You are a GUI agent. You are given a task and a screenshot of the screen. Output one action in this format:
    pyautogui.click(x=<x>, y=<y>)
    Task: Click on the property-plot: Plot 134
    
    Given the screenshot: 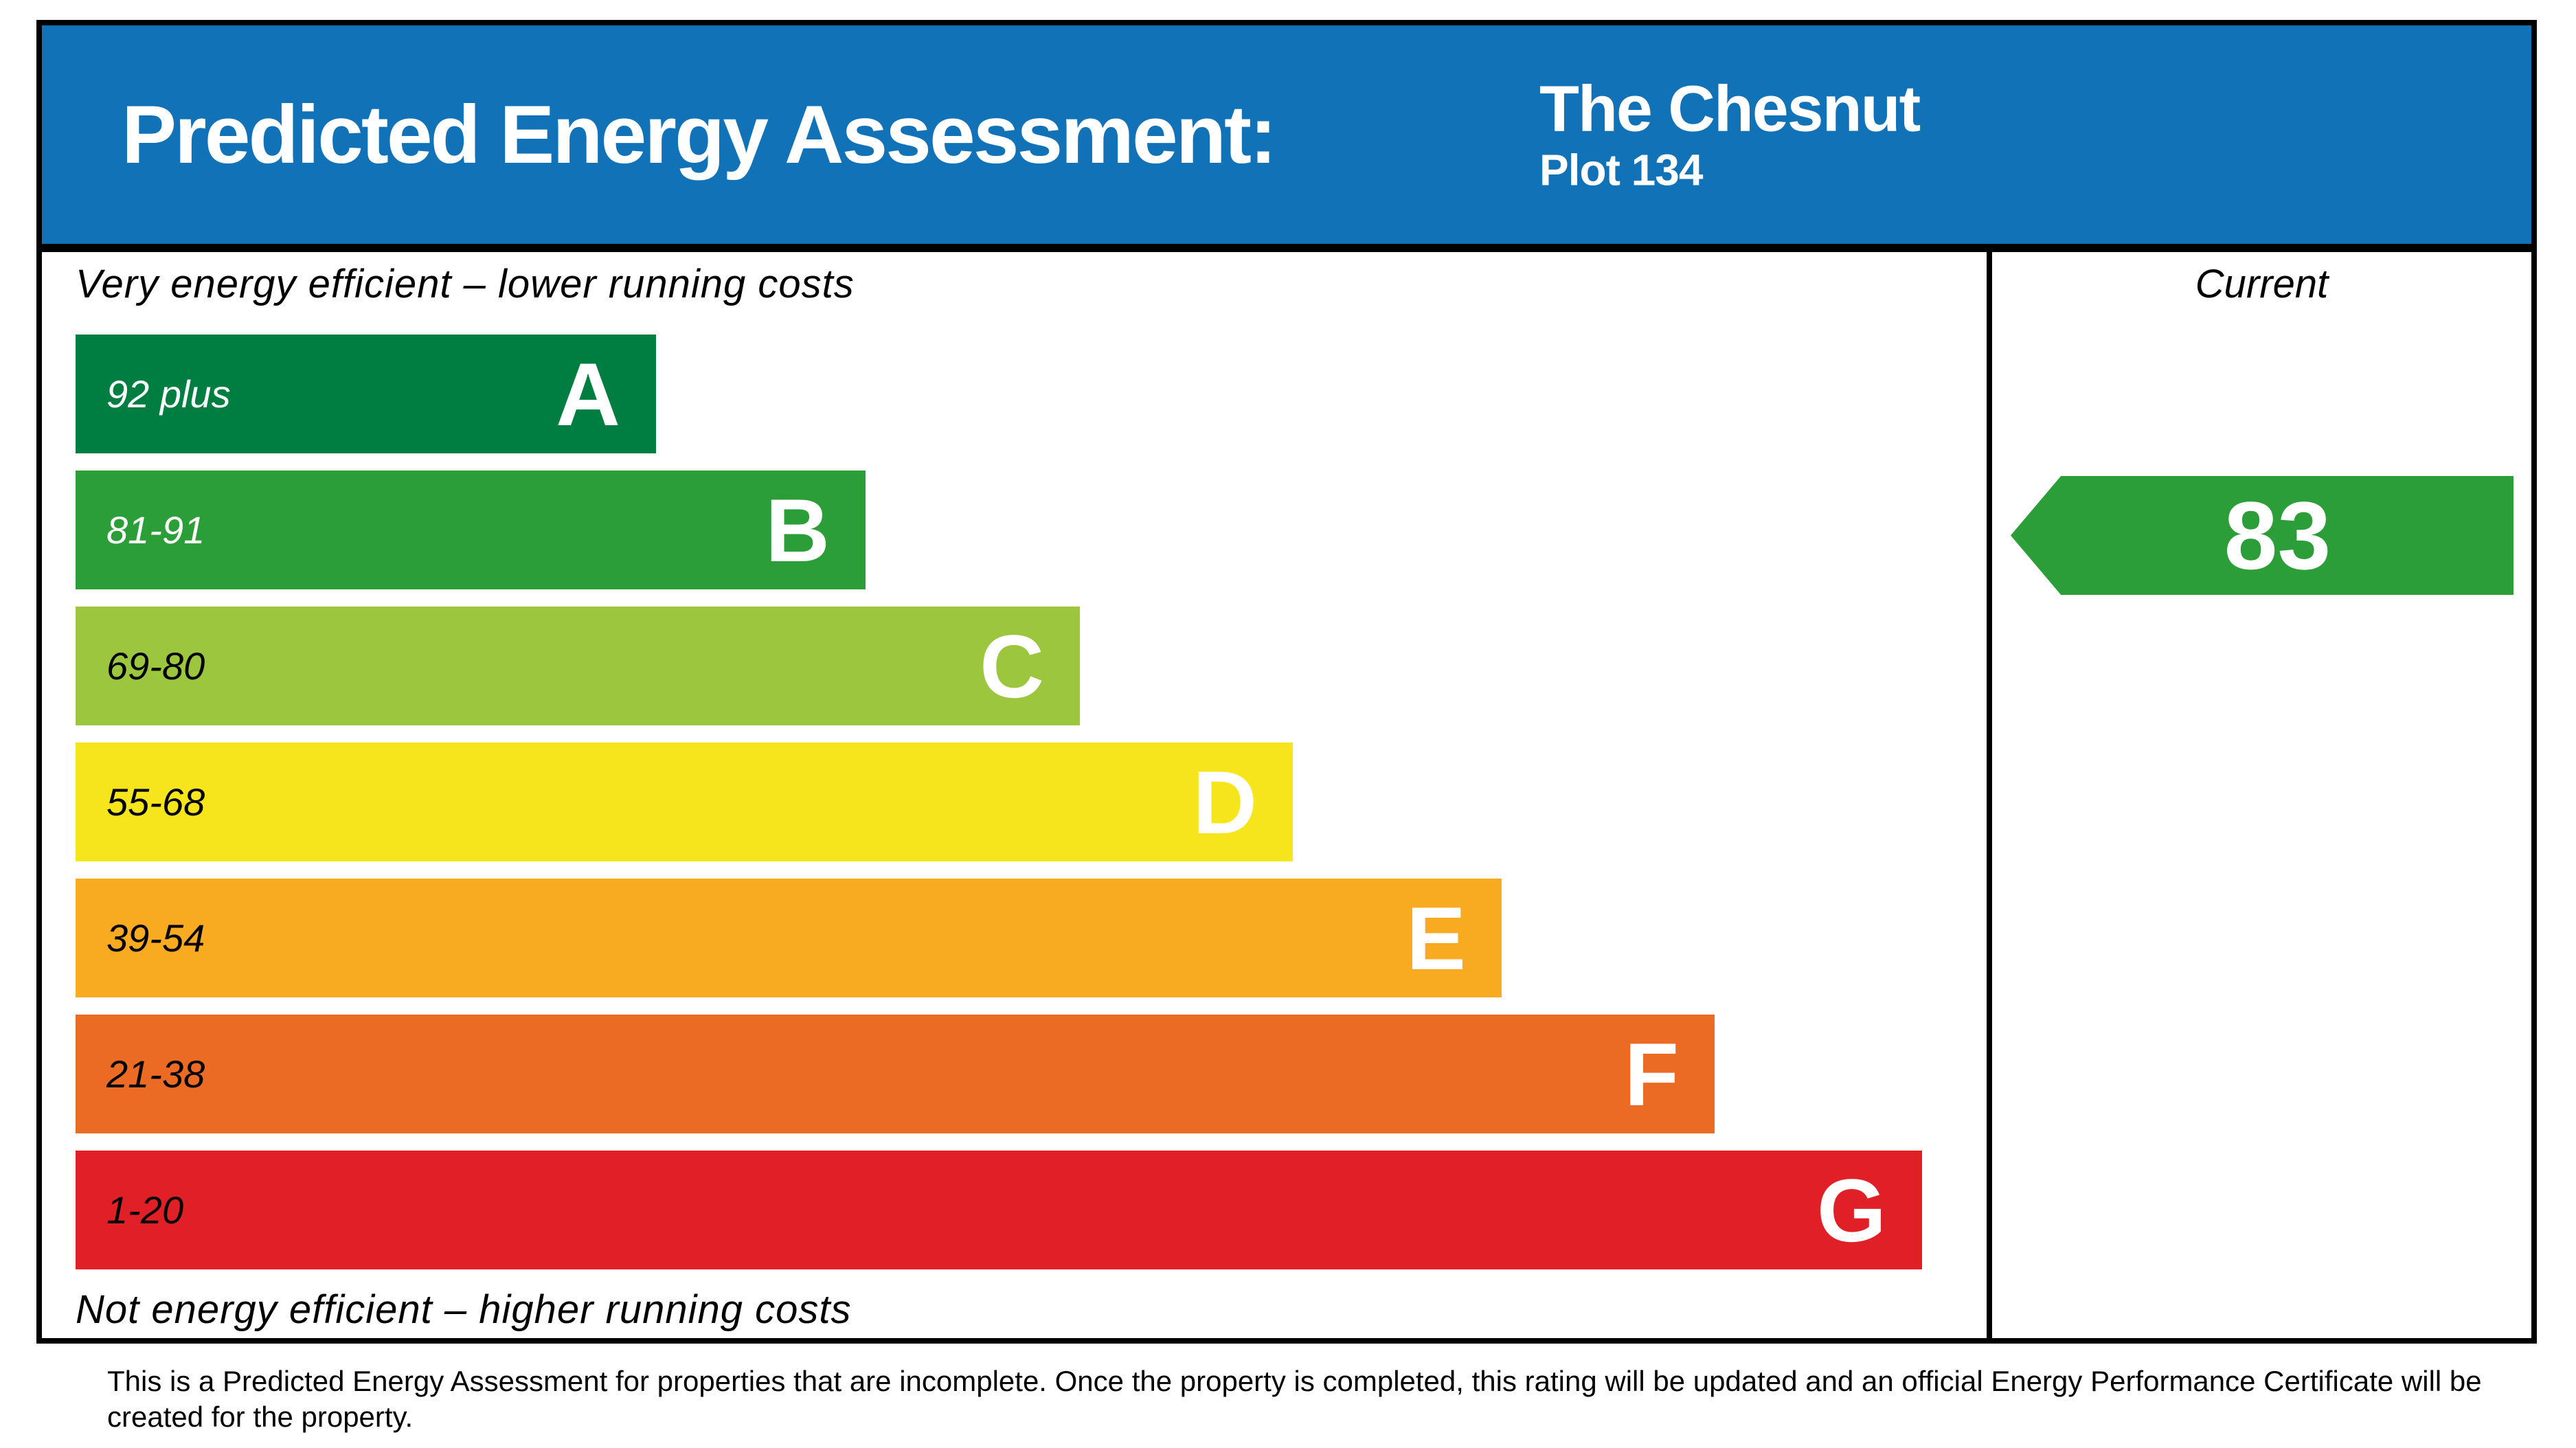 What is the action you would take?
    pyautogui.click(x=1621, y=170)
    